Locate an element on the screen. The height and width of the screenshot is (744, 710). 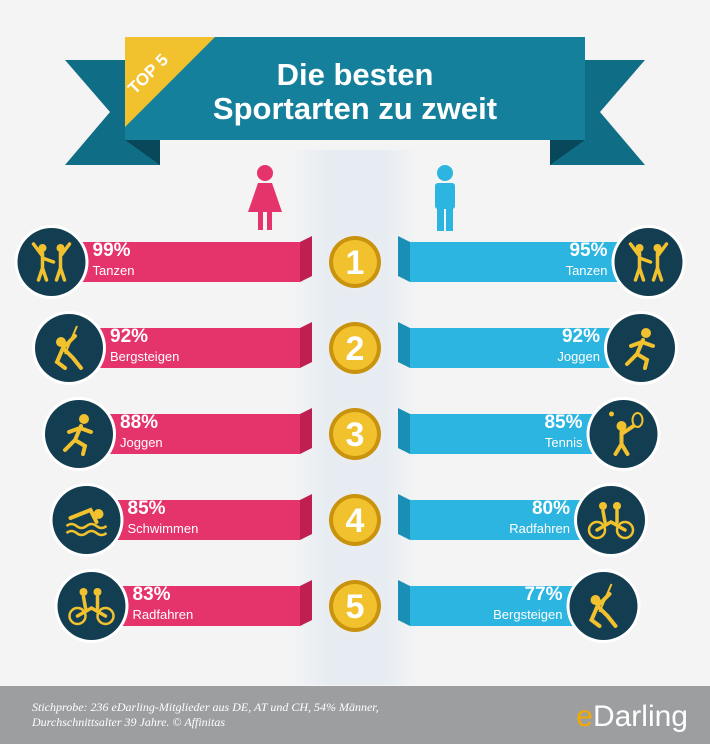
women-sport-label: Tanzen is located at coordinates (113, 270).